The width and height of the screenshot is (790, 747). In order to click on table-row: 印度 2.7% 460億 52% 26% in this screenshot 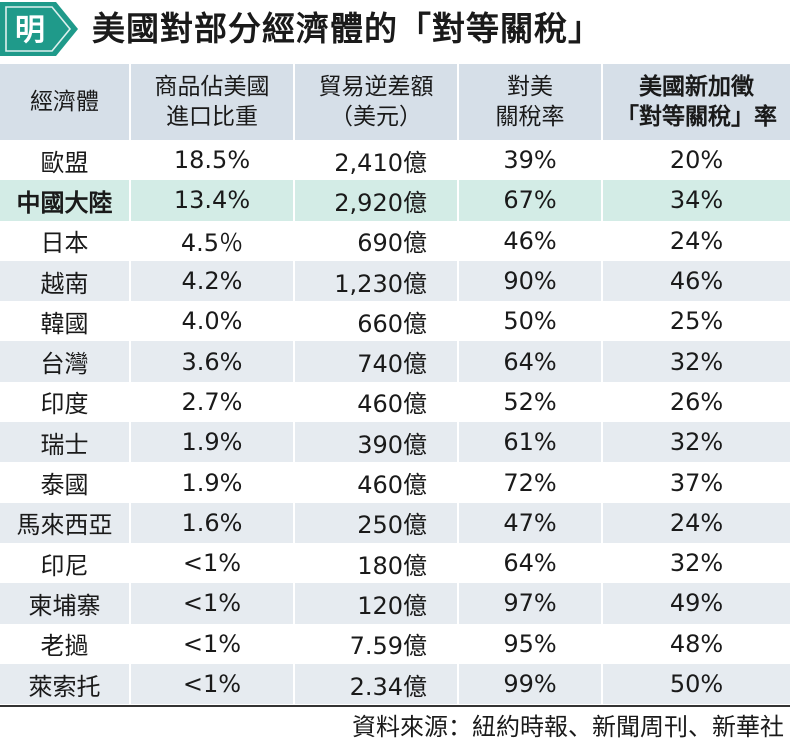, I will do `click(395, 402)`.